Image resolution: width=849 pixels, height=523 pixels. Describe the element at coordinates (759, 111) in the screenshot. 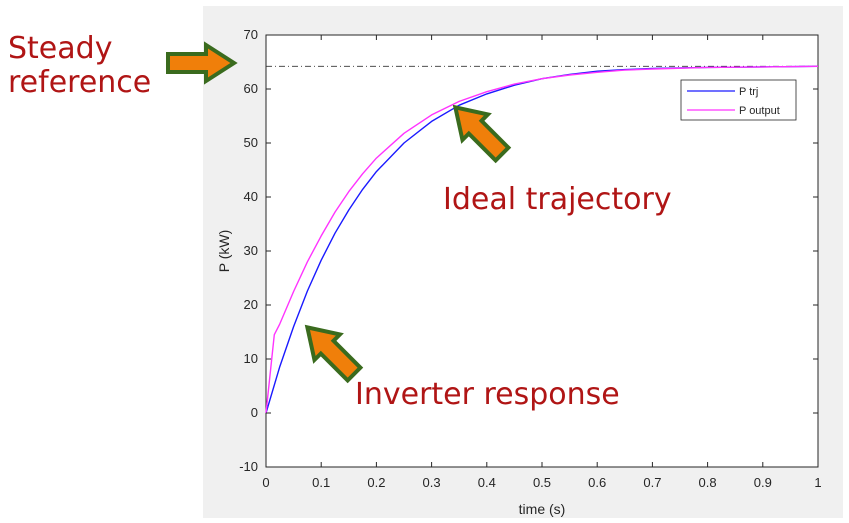

I see `legend-label-p-output: P output` at that location.